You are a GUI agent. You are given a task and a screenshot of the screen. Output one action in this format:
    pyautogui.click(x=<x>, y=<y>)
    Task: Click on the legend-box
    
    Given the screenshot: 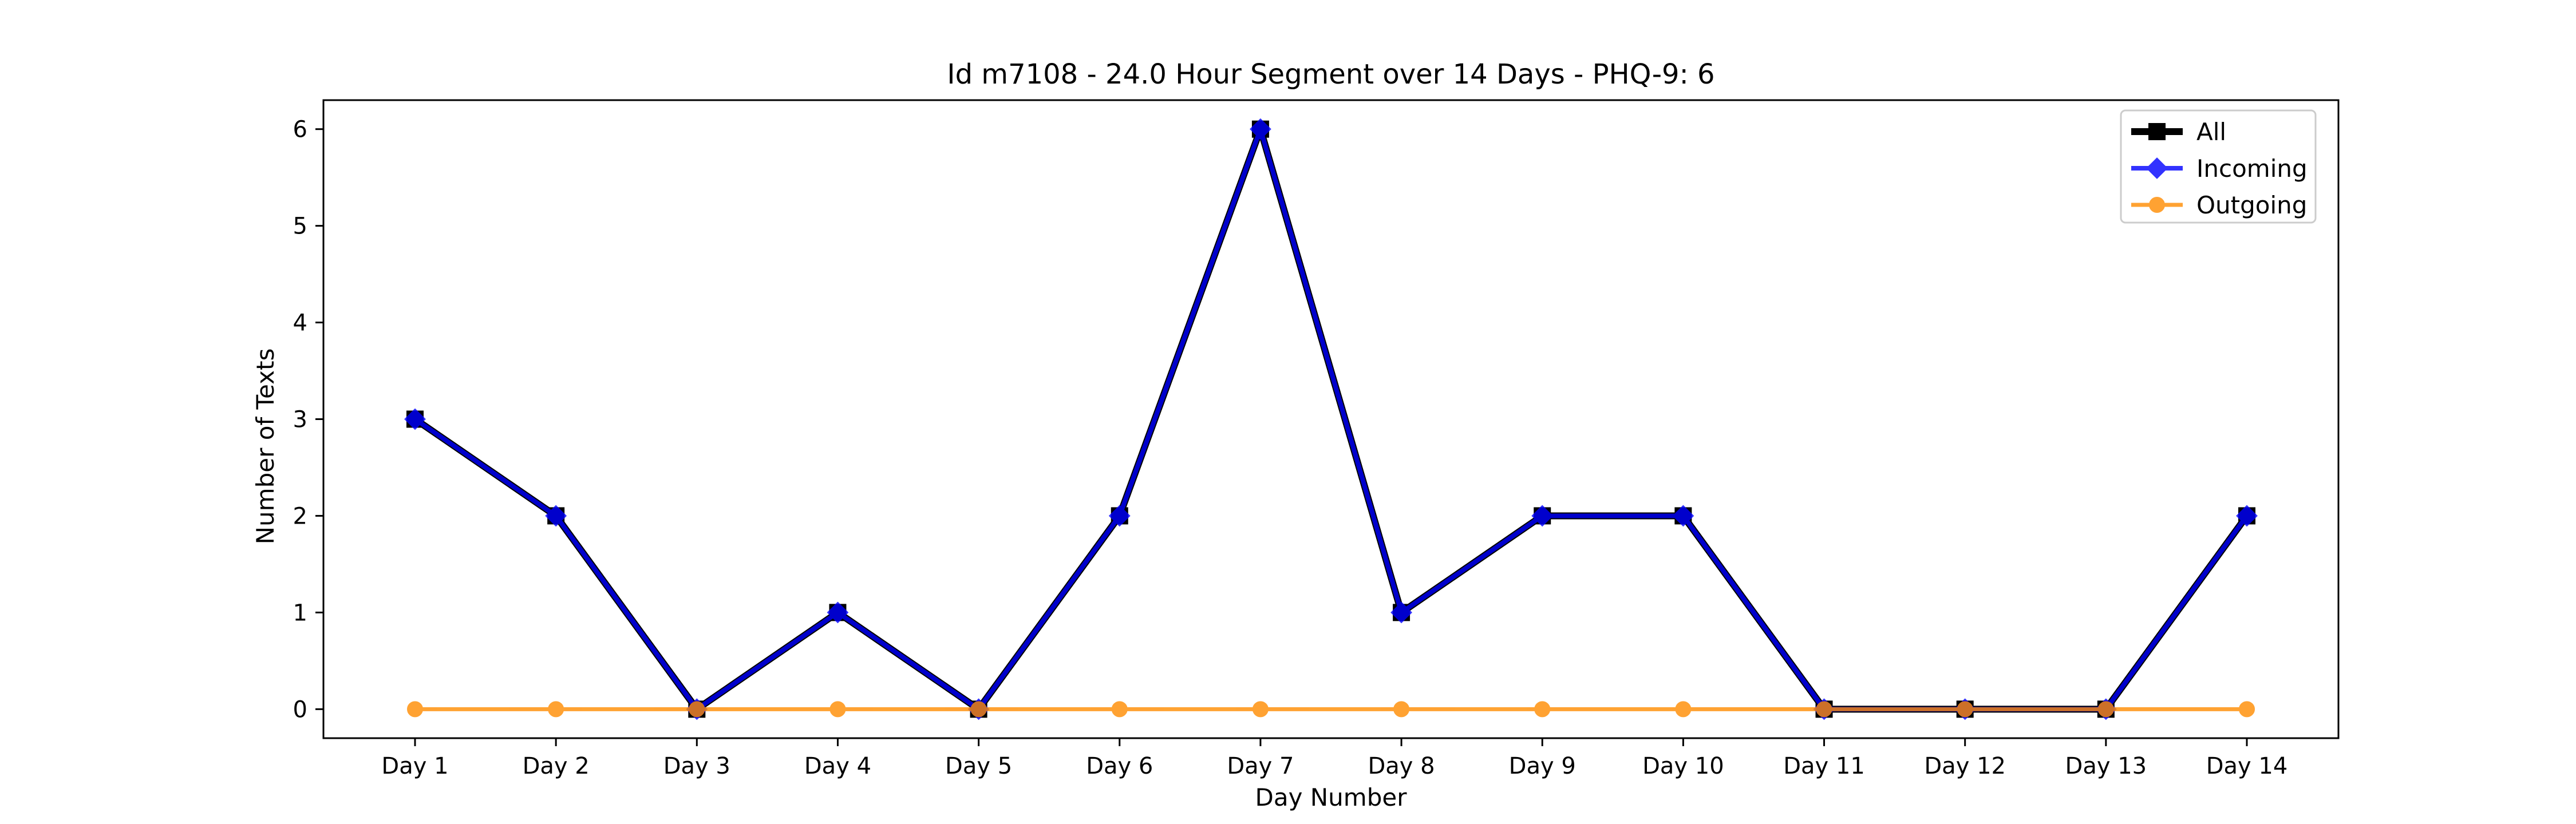 What is the action you would take?
    pyautogui.click(x=2218, y=166)
    